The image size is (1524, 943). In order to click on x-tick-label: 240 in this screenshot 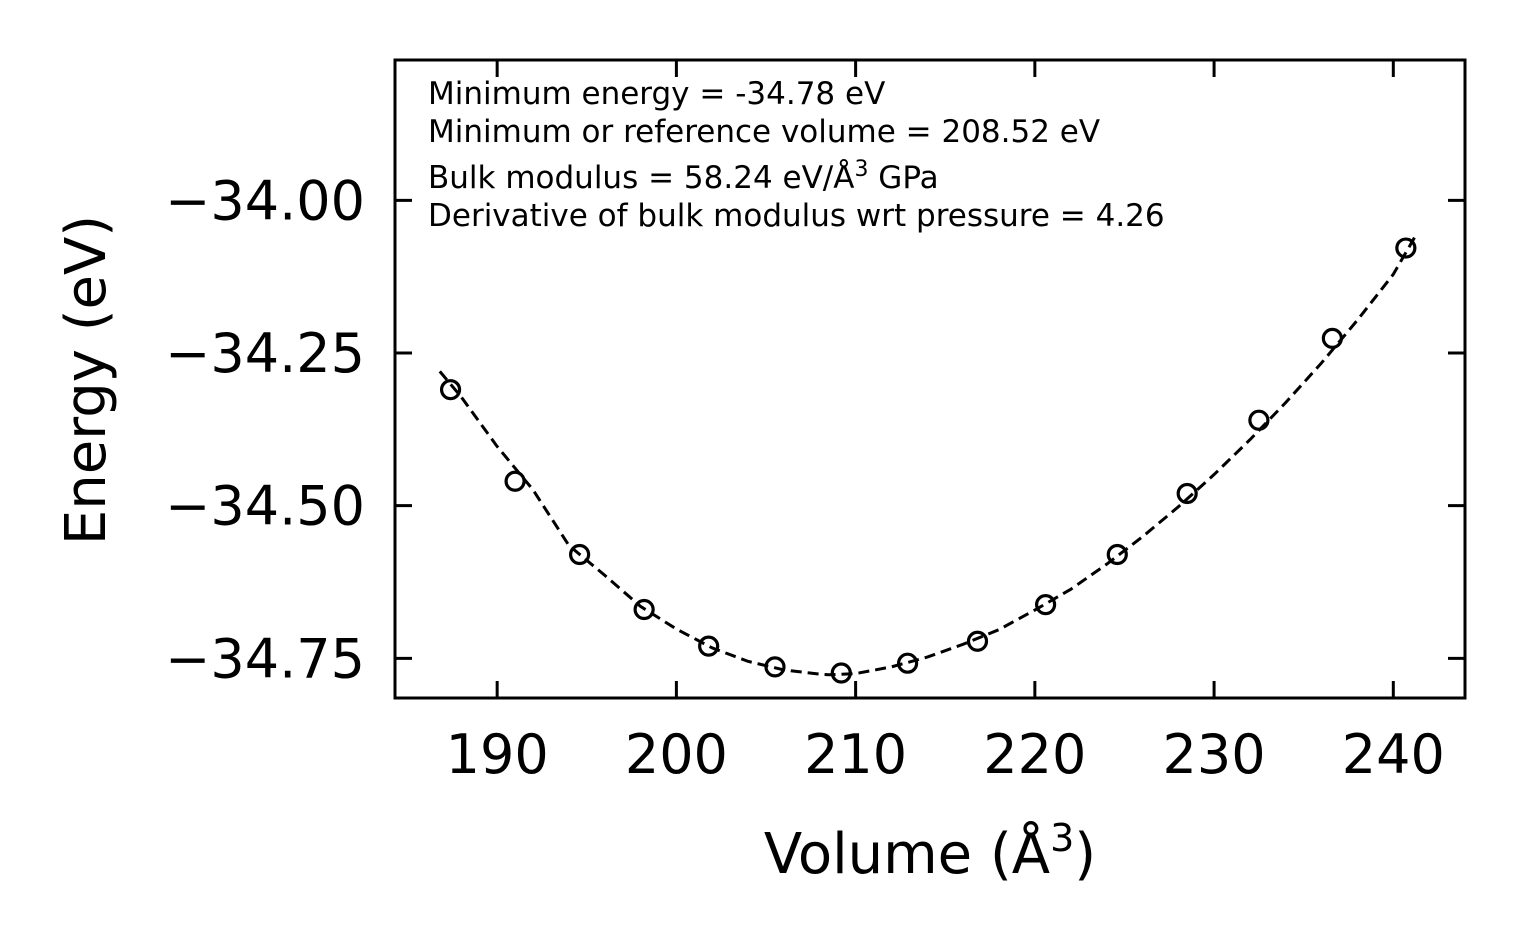, I will do `click(1393, 754)`.